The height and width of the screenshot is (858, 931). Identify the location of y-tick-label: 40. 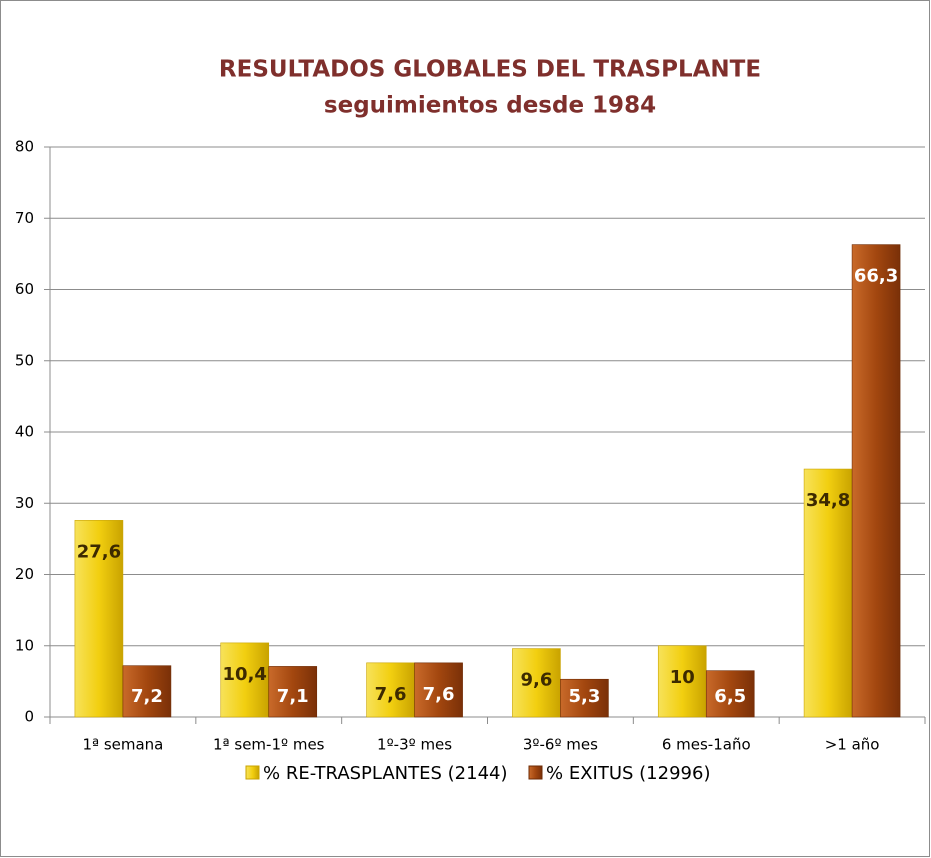
(24, 432).